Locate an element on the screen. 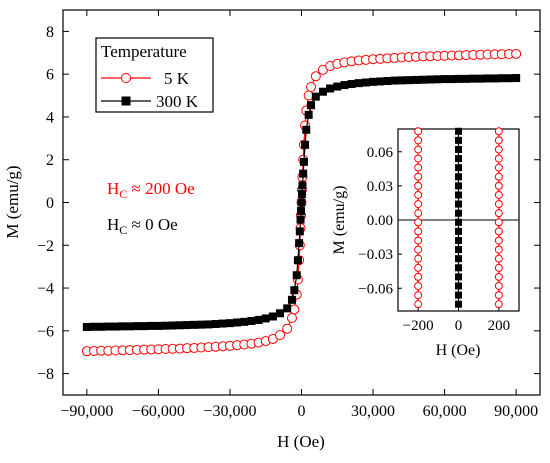 Image resolution: width=550 pixels, height=463 pixels. inset-series-group is located at coordinates (458, 218).